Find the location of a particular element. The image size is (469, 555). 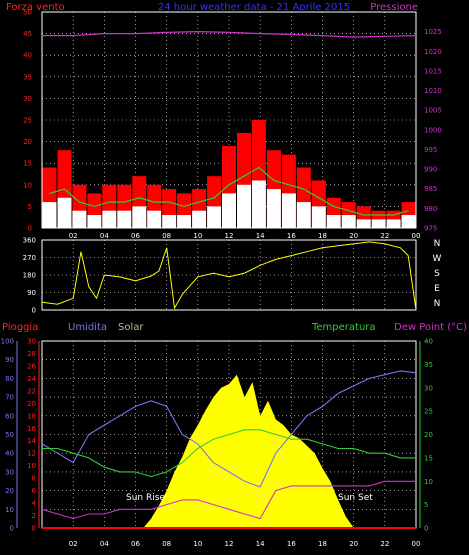

wind-x-ticks: 02 04 06 08 10 12 14 16 18 20 22 00 is located at coordinates (245, 236).